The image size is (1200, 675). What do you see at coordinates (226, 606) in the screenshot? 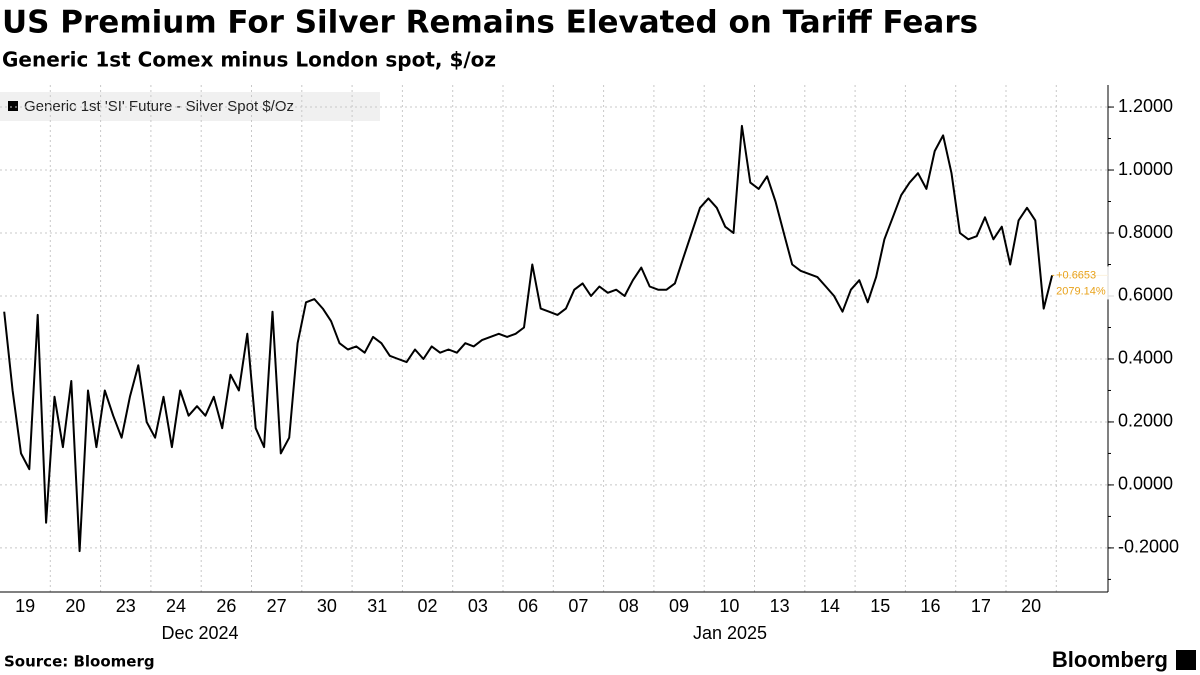
I see `x-tick-label: 26` at bounding box center [226, 606].